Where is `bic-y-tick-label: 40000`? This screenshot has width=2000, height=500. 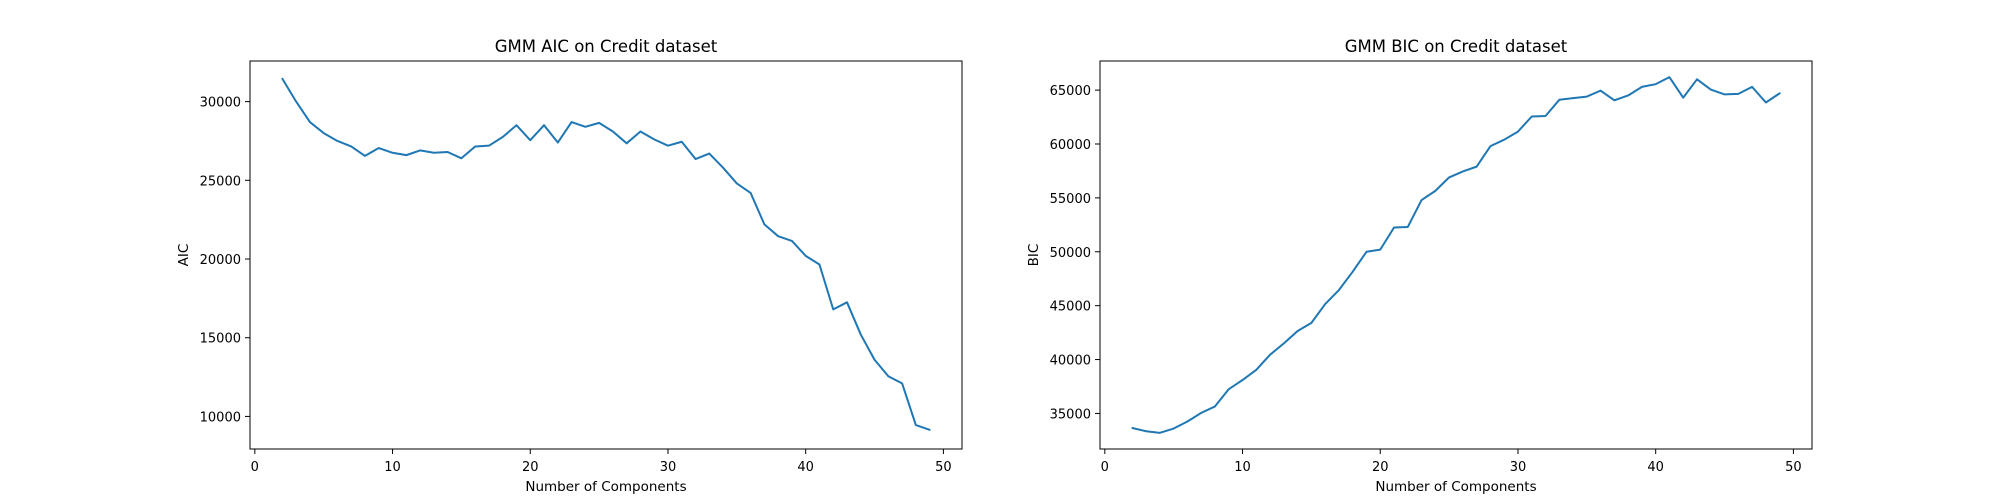 bic-y-tick-label: 40000 is located at coordinates (1070, 361).